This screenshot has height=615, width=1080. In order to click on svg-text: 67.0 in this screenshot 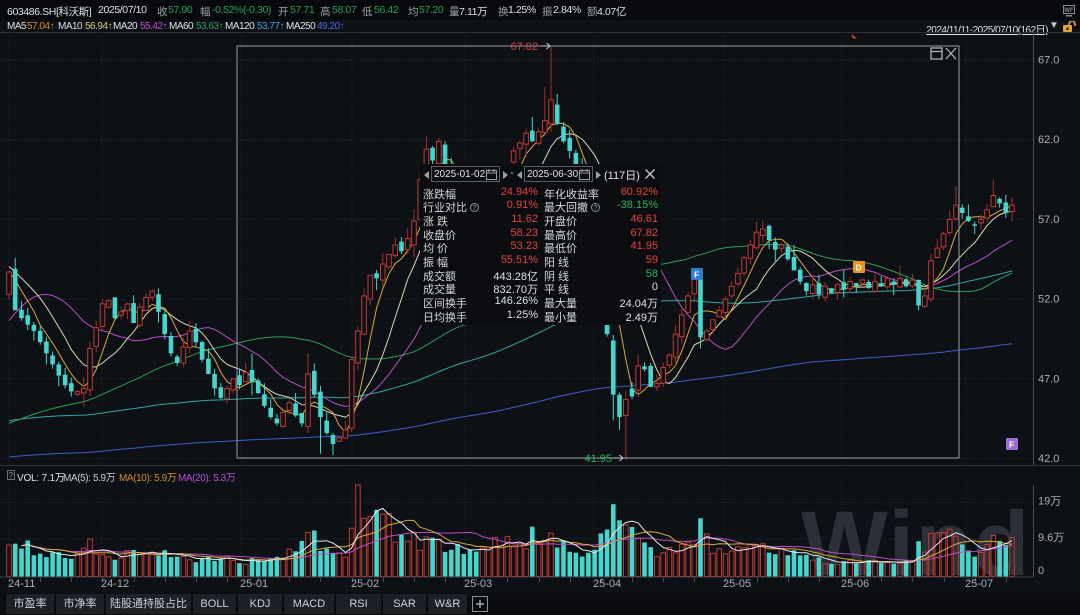, I will do `click(1048, 61)`.